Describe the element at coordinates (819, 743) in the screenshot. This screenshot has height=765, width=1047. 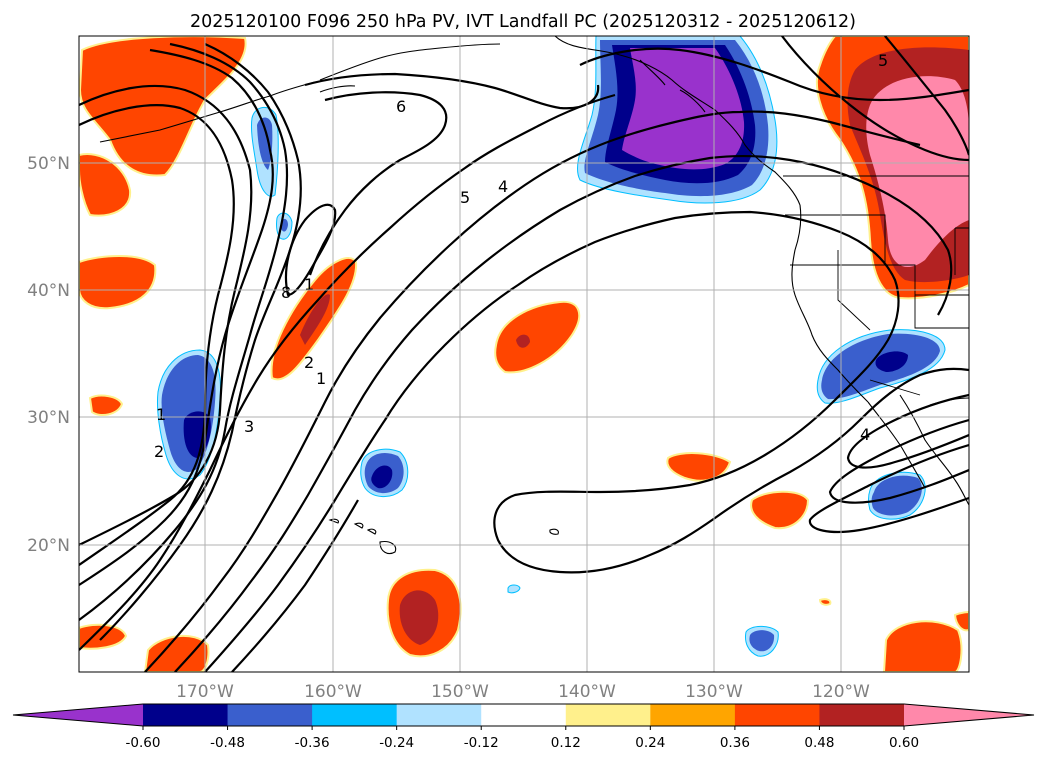
I see `colorbar-tick-label: 0.48` at that location.